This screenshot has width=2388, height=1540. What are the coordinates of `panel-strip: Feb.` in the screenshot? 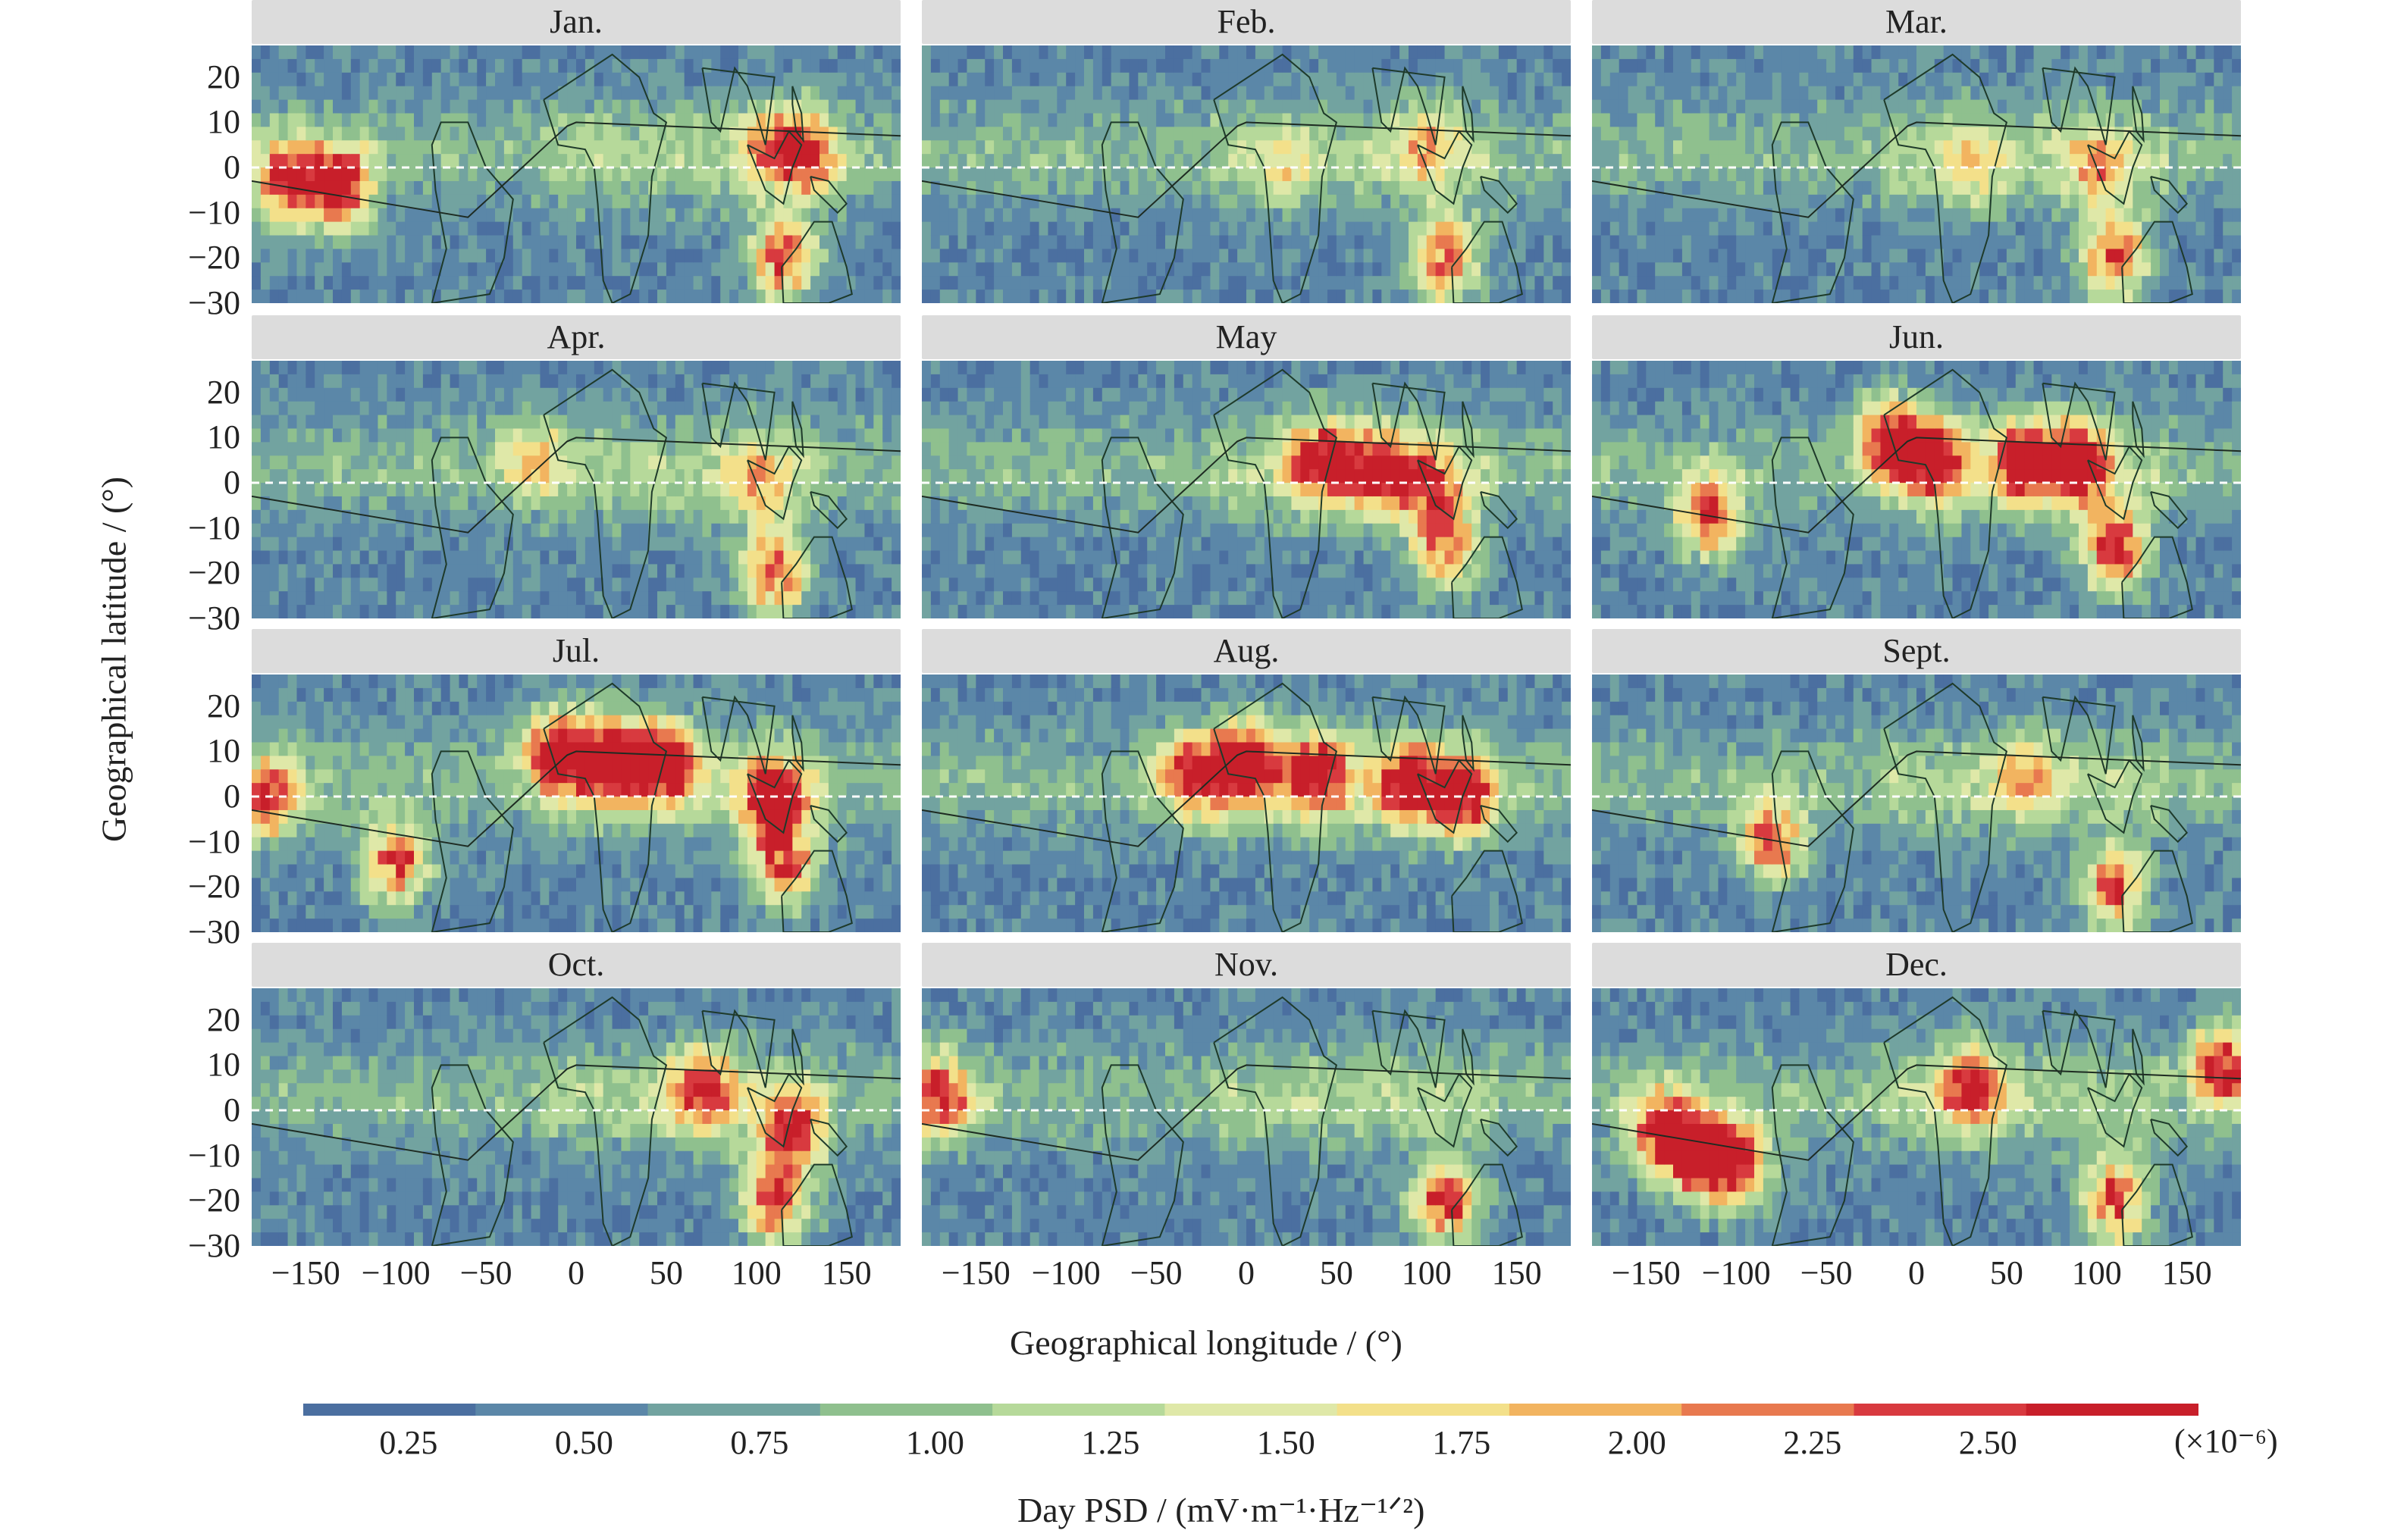 It's located at (1246, 22).